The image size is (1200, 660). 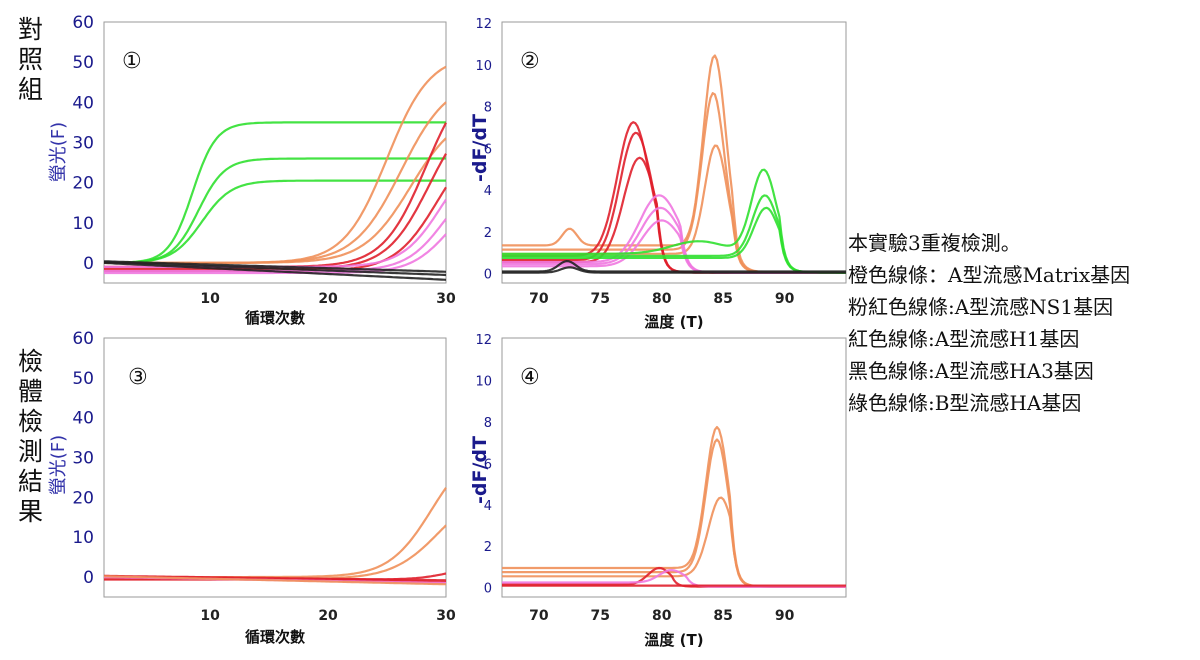 What do you see at coordinates (658, 174) in the screenshot?
I see `chart-panel-2: 0 2 4 6 8 10 12 70 75 80 85 90 溫度 (T) -dF/dT ②` at bounding box center [658, 174].